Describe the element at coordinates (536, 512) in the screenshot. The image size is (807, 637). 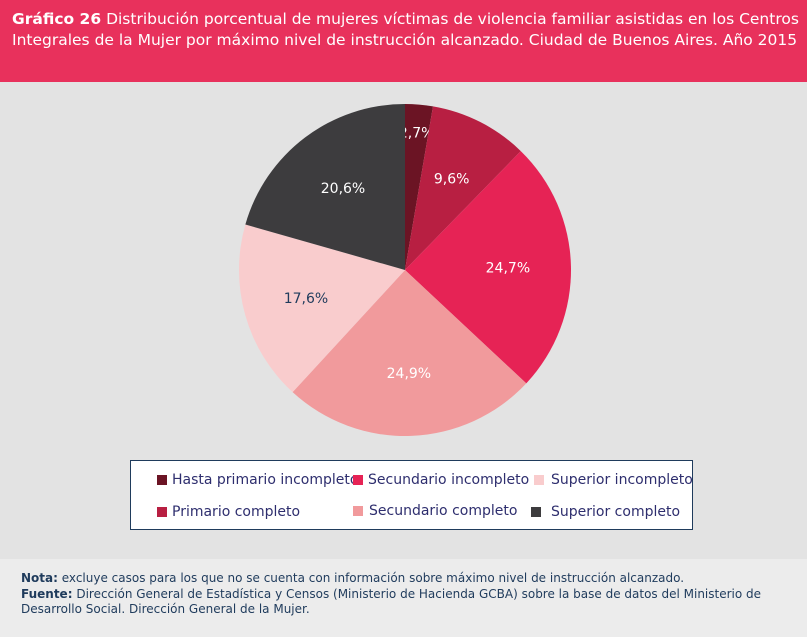
I see `legend-swatch-superior-completo` at that location.